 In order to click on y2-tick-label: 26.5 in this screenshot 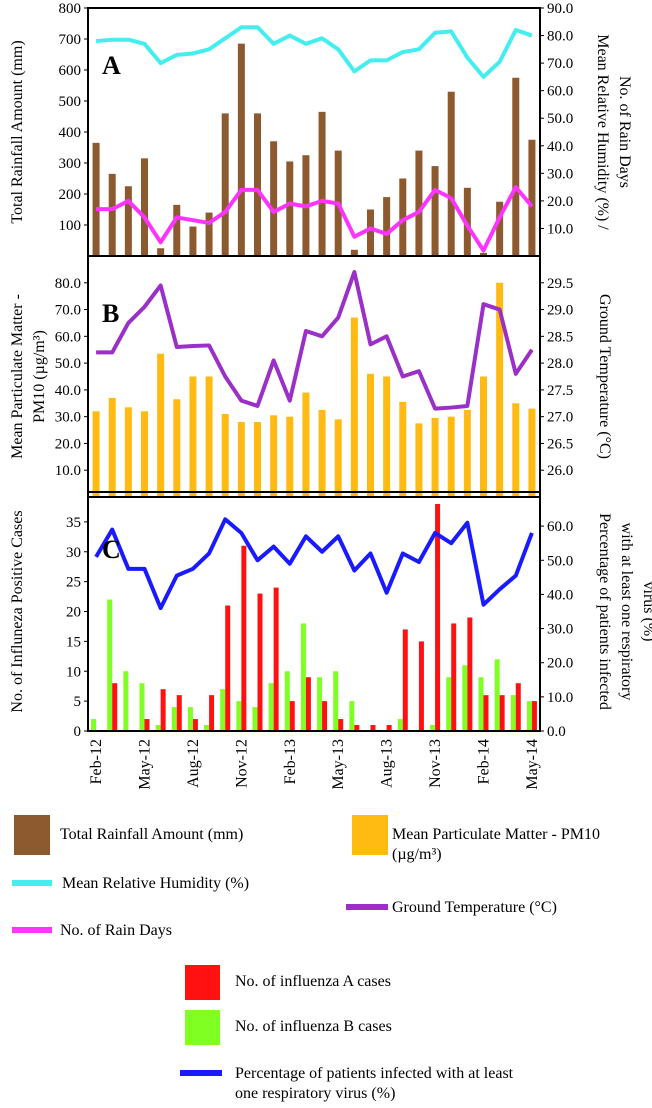, I will do `click(560, 444)`.